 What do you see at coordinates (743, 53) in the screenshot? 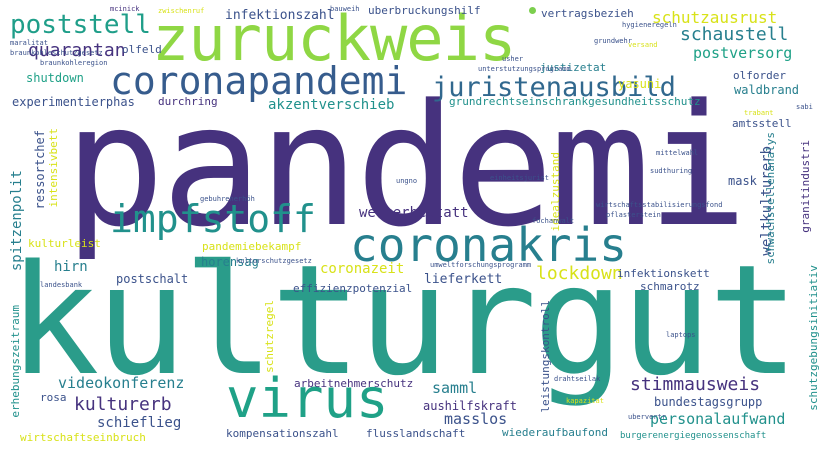
I see `word-postversorg: postversorg` at bounding box center [743, 53].